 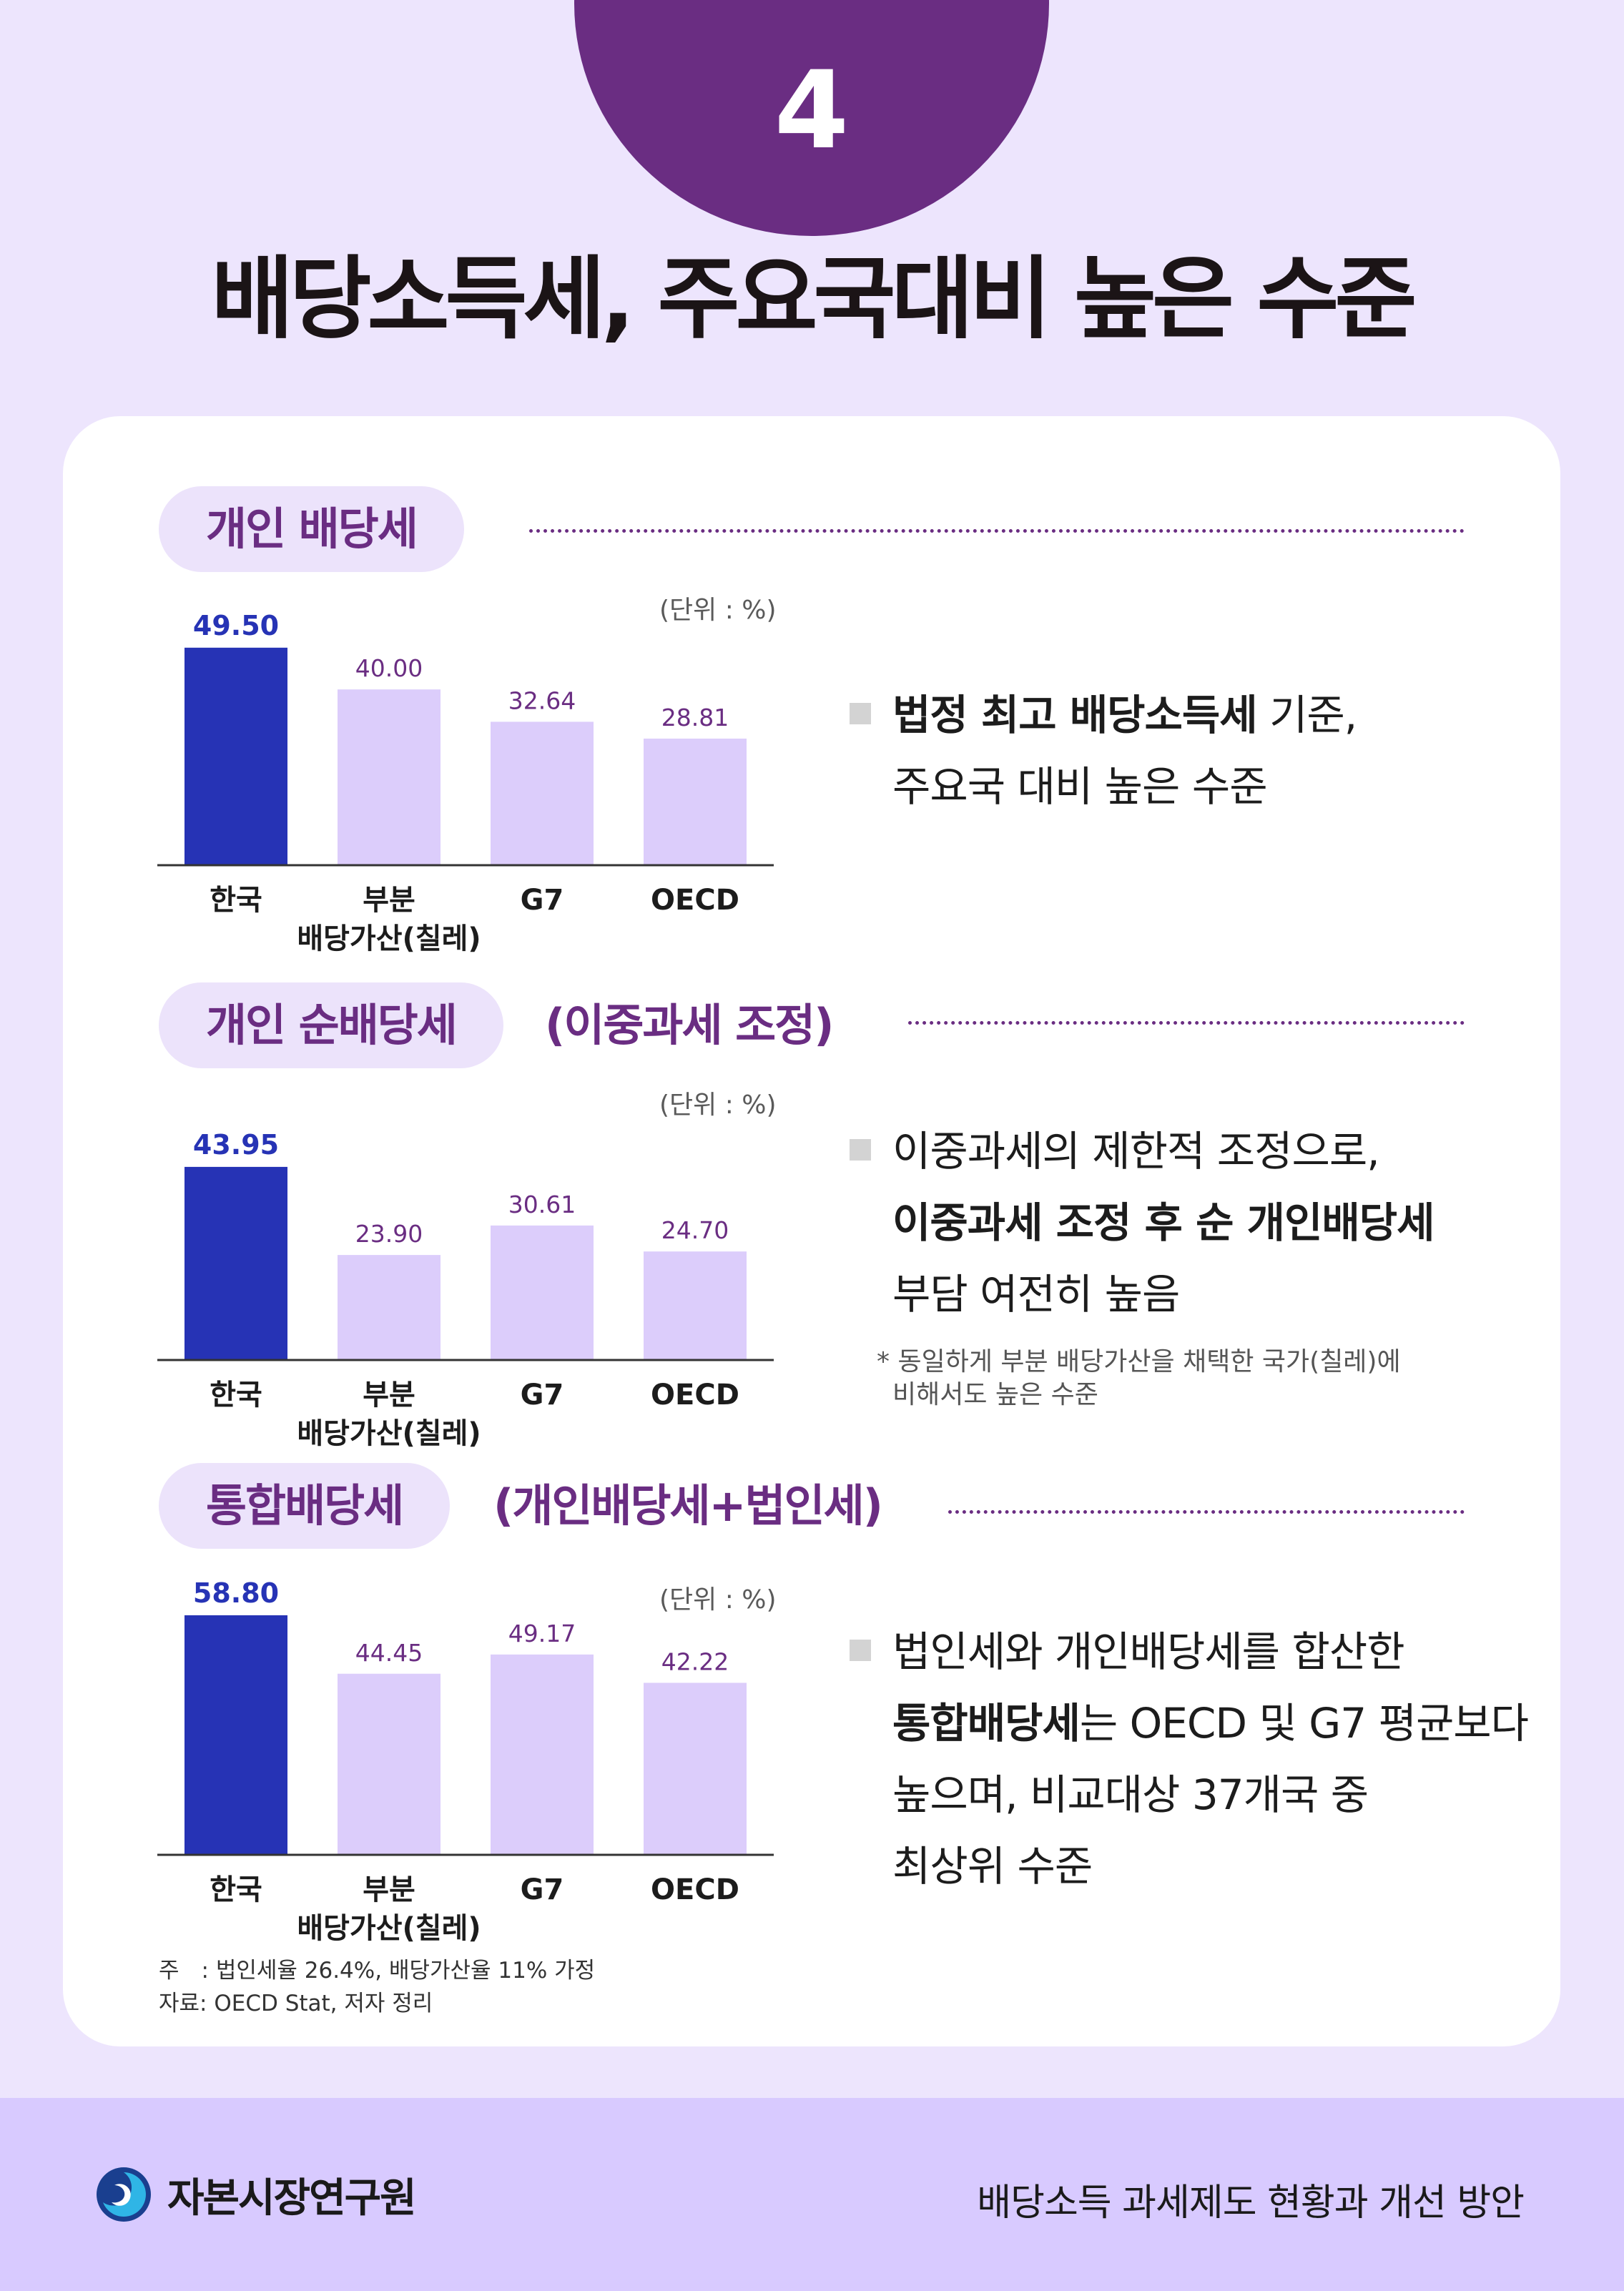 I want to click on desc-bold: 법정 최고 배당소득세, so click(x=1075, y=715).